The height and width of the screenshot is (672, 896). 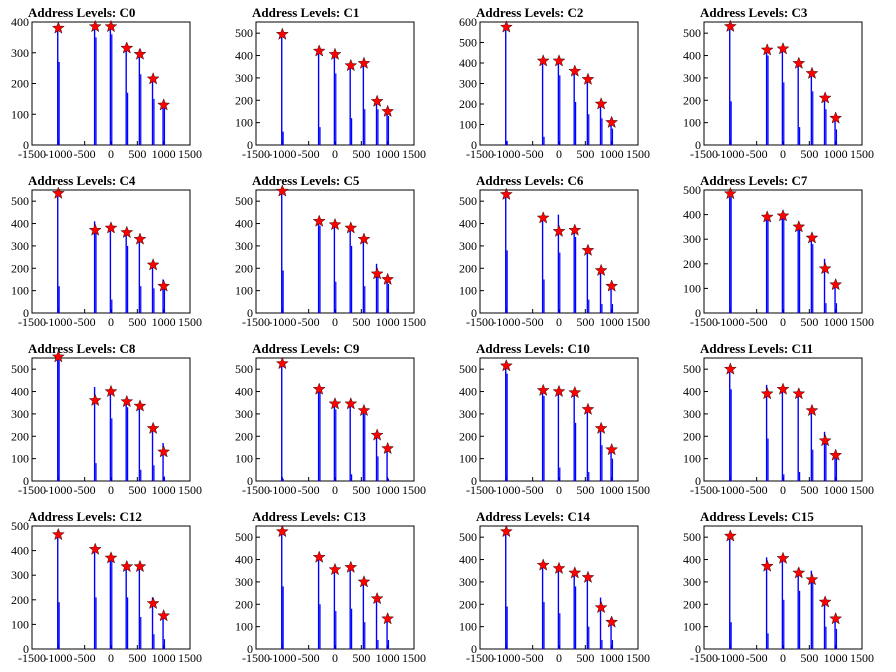 I want to click on chart-title: Address Levels: C5, so click(x=306, y=180).